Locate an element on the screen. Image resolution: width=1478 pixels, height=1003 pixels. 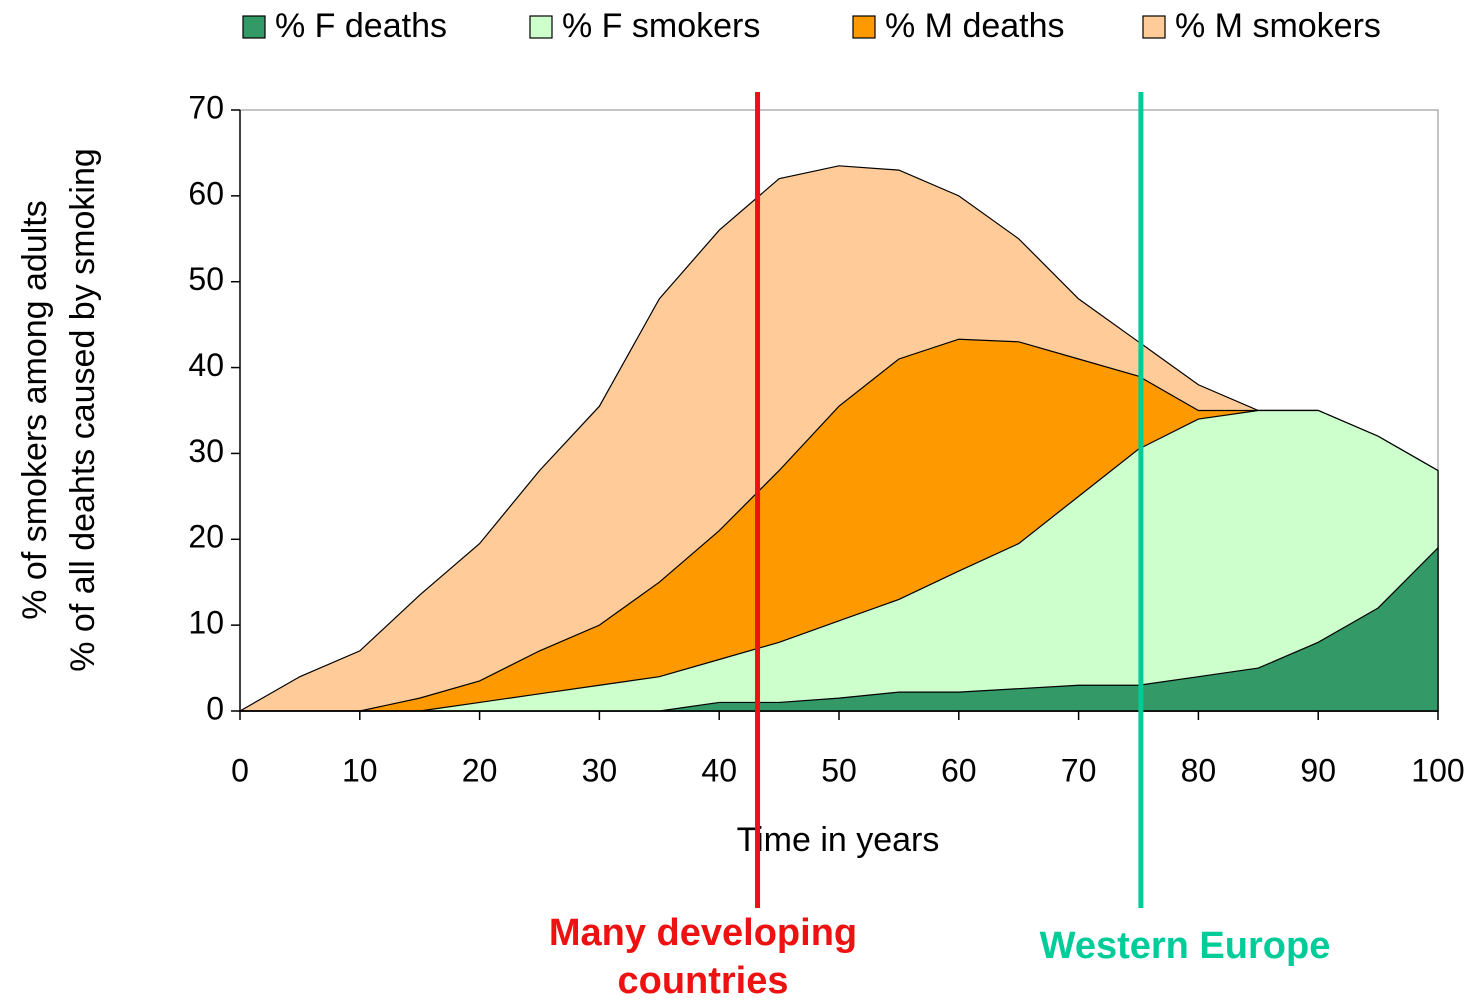
x-tick-label: 90 is located at coordinates (1318, 770).